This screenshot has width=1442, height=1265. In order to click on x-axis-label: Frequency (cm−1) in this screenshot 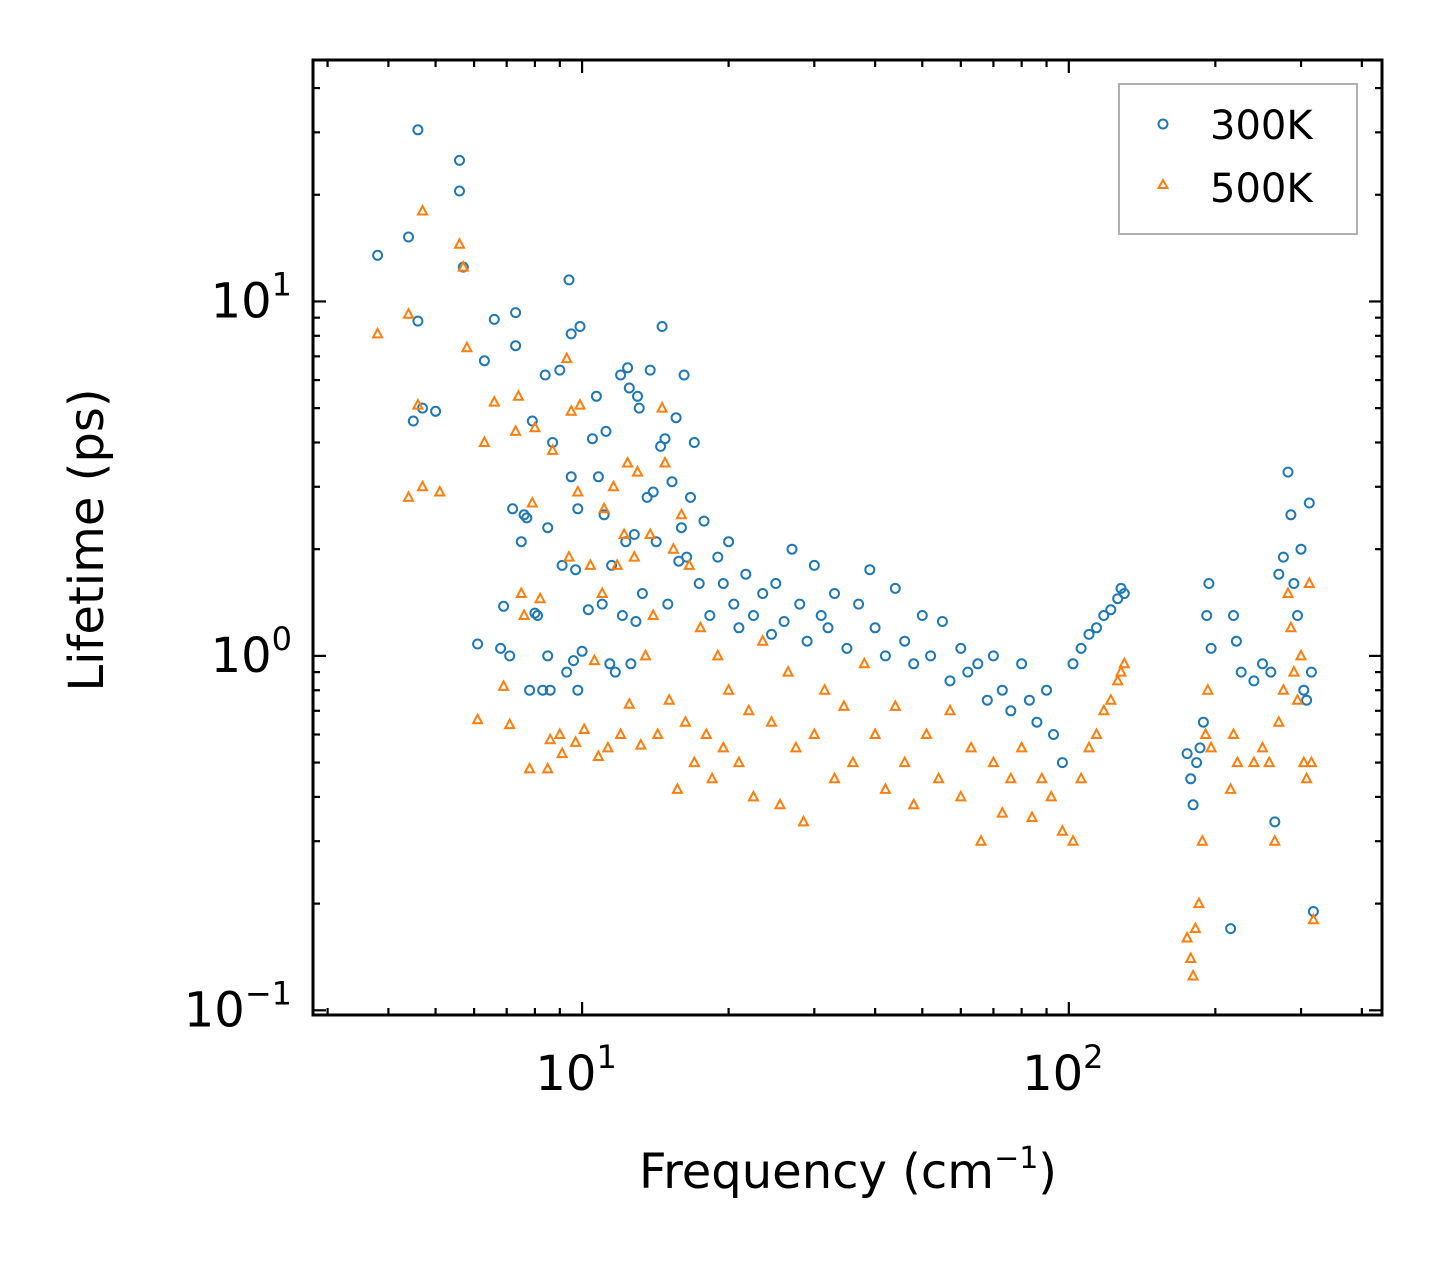, I will do `click(848, 1170)`.